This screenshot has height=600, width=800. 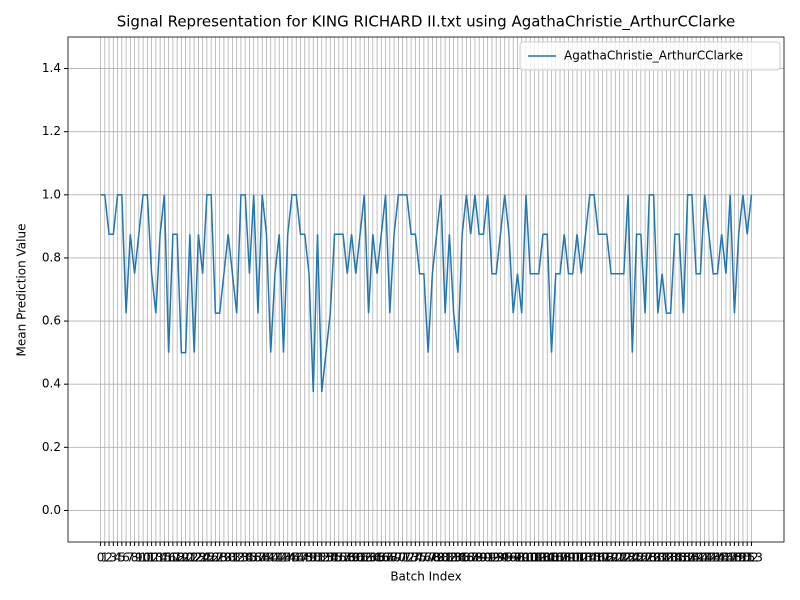 What do you see at coordinates (662, 558) in the screenshot?
I see `x-tick-label: 132` at bounding box center [662, 558].